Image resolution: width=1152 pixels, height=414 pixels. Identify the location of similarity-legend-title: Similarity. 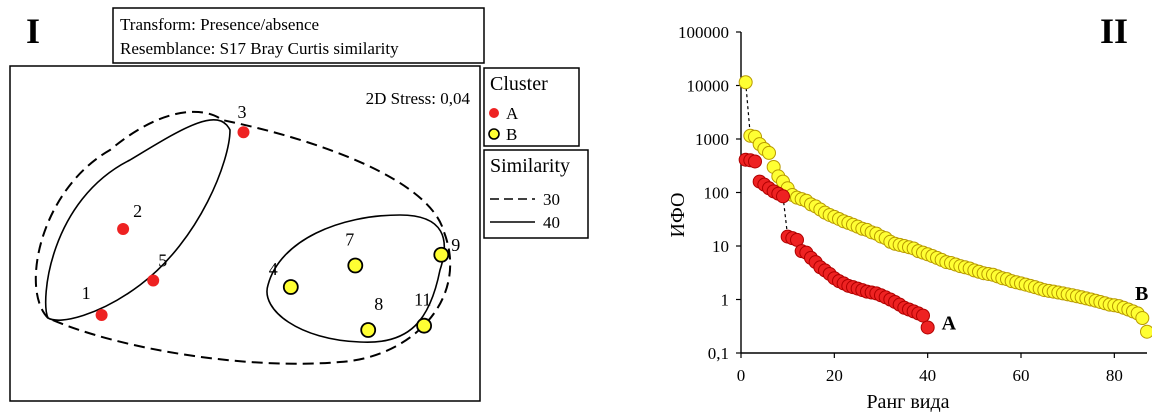
(530, 166).